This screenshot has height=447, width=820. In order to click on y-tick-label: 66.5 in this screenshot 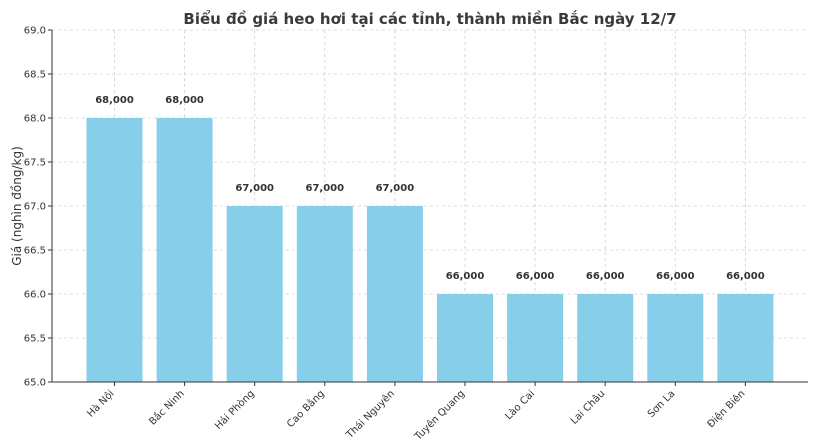, I will do `click(35, 251)`.